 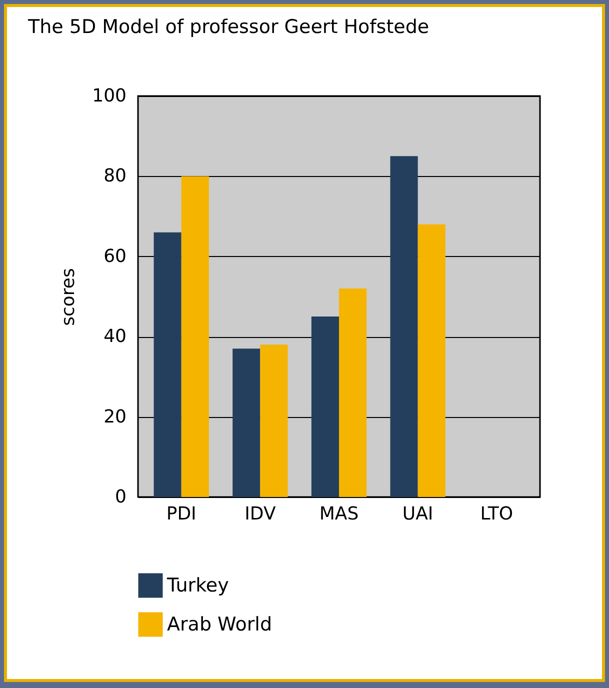 What do you see at coordinates (109, 96) in the screenshot?
I see `y-tick-label: 100` at bounding box center [109, 96].